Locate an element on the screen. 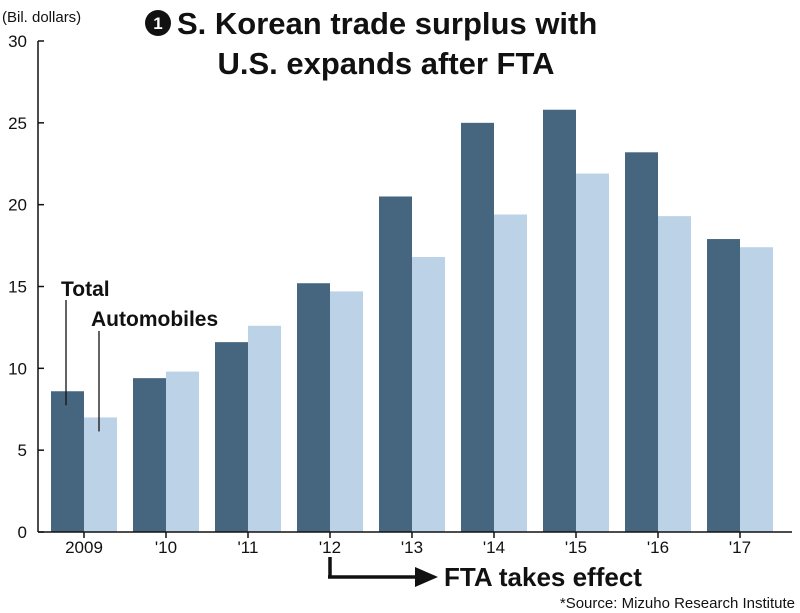  fta-arrowhead is located at coordinates (426, 577).